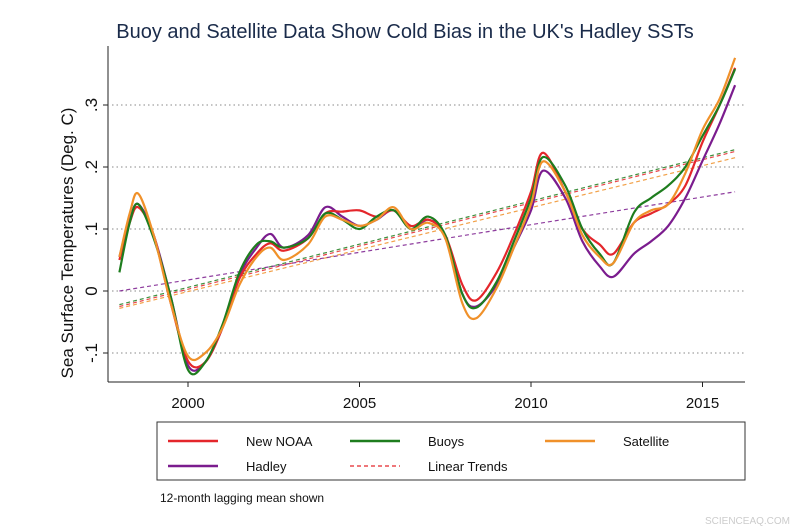 The width and height of the screenshot is (800, 530). Describe the element at coordinates (91, 167) in the screenshot. I see `y-tick-label: .2` at that location.